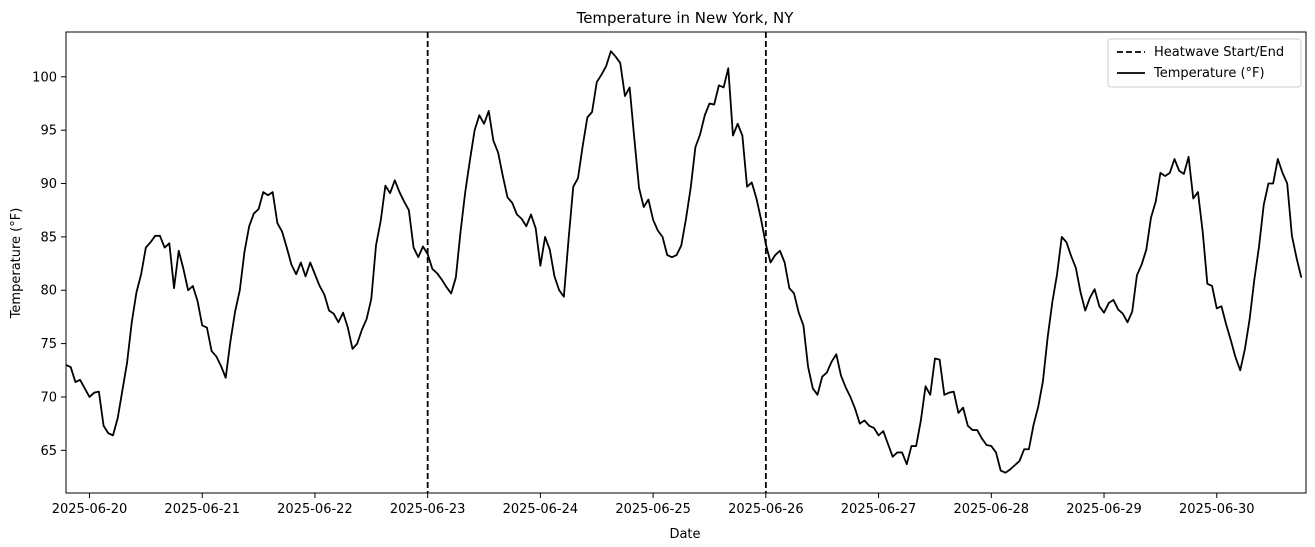 This screenshot has width=1315, height=547. Describe the element at coordinates (879, 509) in the screenshot. I see `x-tick-label: 2025-06-27` at that location.